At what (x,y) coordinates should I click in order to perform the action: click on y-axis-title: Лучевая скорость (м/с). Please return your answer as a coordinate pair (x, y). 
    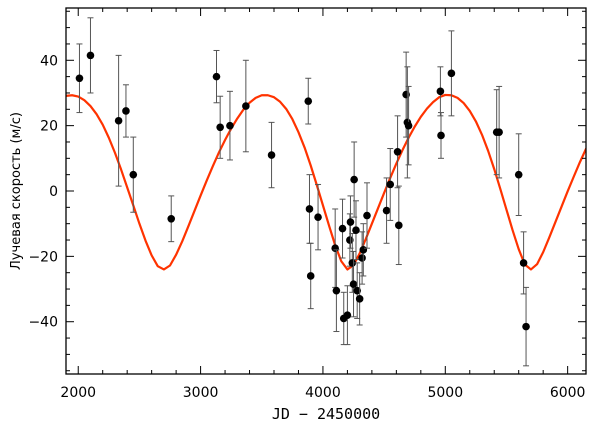
    Looking at the image, I should click on (16, 191).